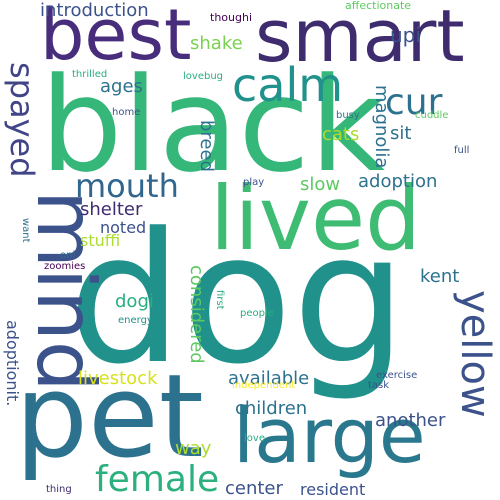  I want to click on word-ages: ages, so click(121, 86).